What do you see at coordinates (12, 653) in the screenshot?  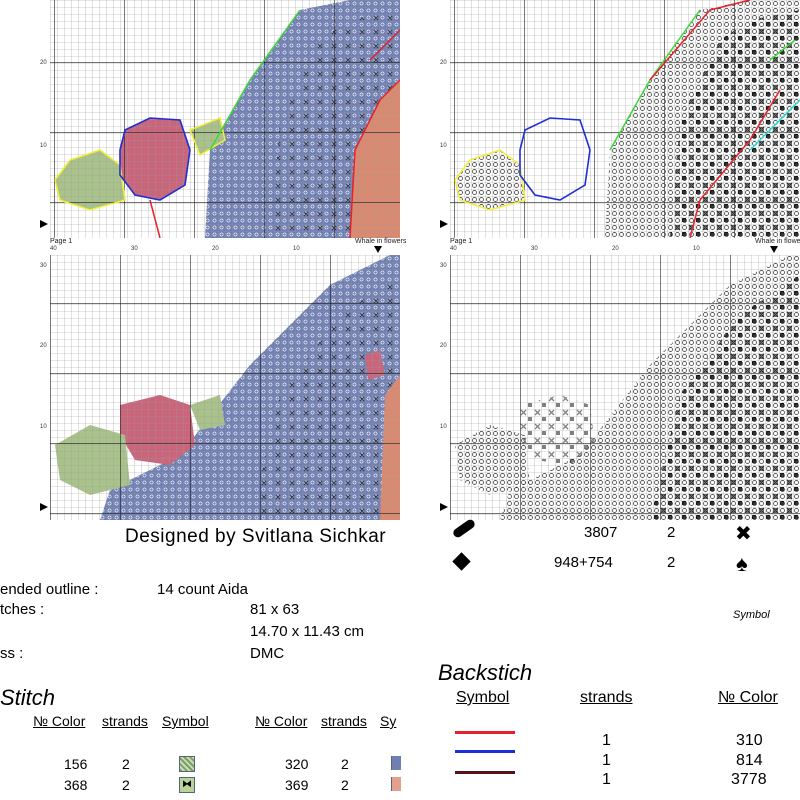 I see `thread-label: ss :` at bounding box center [12, 653].